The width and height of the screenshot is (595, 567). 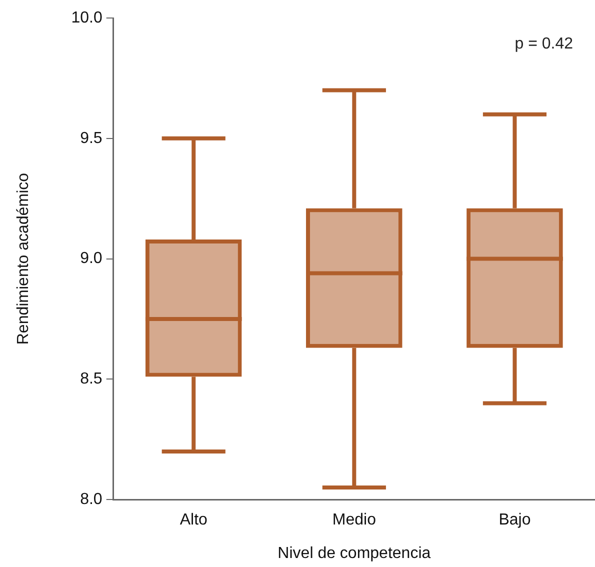 What do you see at coordinates (544, 43) in the screenshot?
I see `annotation: p = 0.42` at bounding box center [544, 43].